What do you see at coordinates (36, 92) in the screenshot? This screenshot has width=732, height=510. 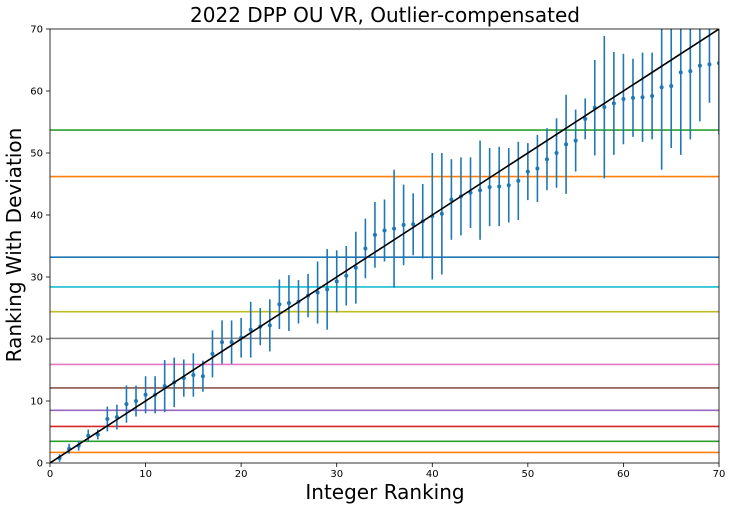 I see `y-tick-label: 60` at bounding box center [36, 92].